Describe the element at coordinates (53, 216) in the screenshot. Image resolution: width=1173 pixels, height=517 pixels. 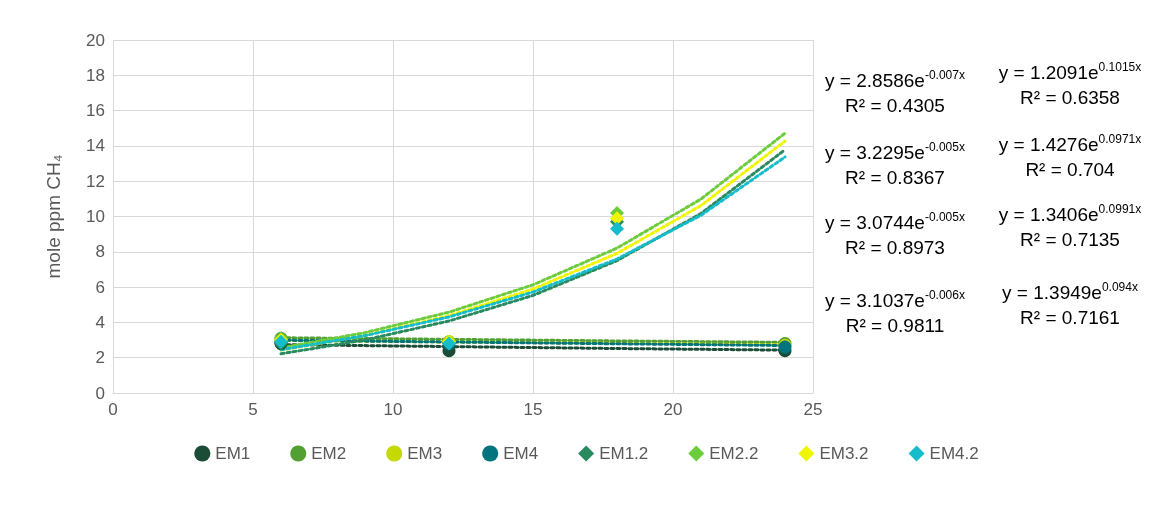
I see `y-axis-title: mole ppm CH₄` at that location.